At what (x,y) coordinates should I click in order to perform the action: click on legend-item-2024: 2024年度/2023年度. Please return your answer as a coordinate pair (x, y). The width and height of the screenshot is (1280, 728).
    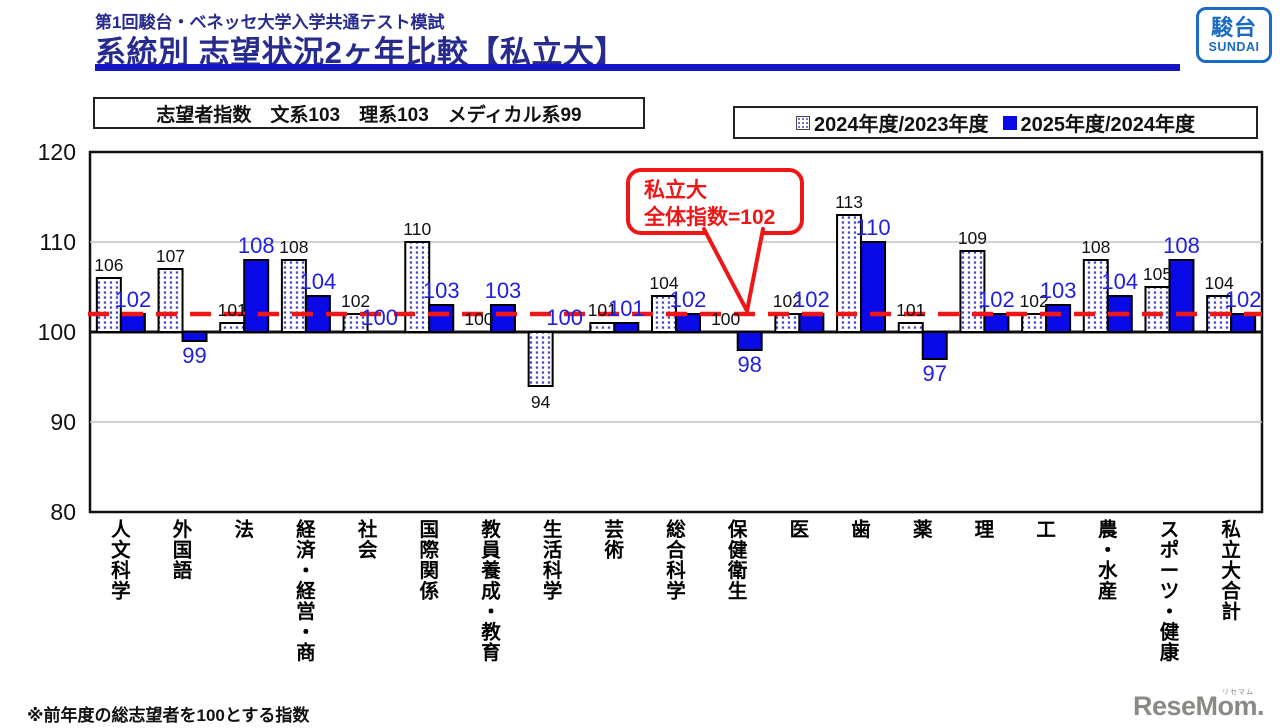
    Looking at the image, I should click on (892, 122).